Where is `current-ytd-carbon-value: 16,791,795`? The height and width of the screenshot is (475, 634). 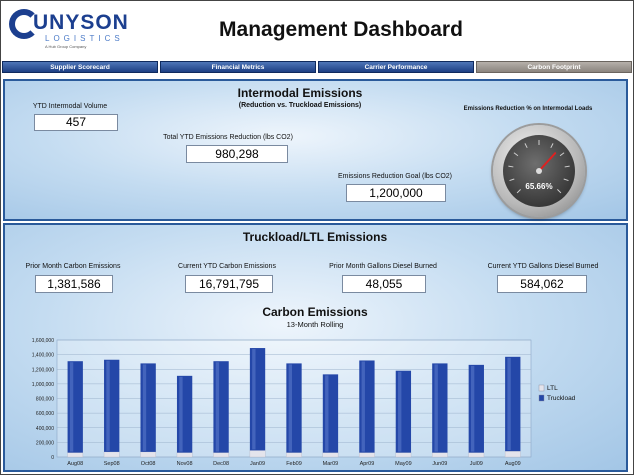 current-ytd-carbon-value: 16,791,795 is located at coordinates (229, 284).